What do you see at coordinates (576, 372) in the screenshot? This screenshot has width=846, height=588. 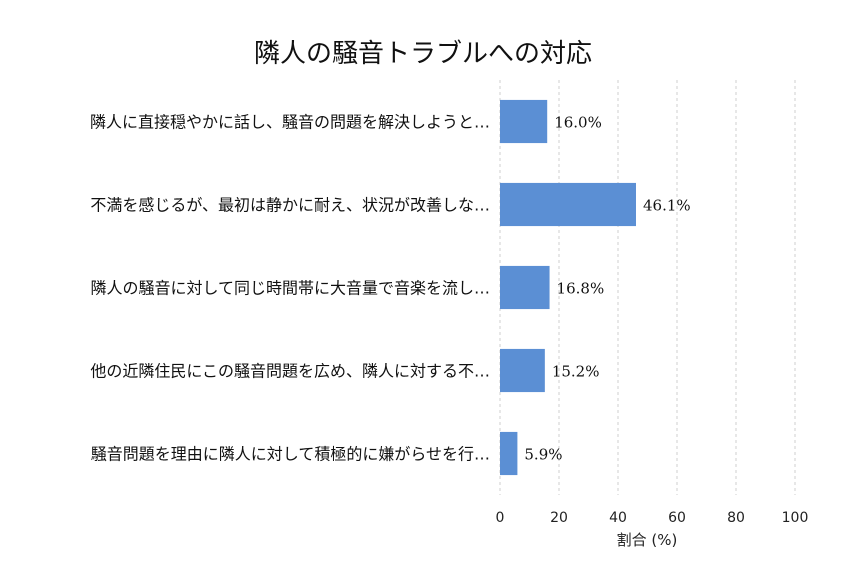 I see `value-label: 15.2%` at bounding box center [576, 372].